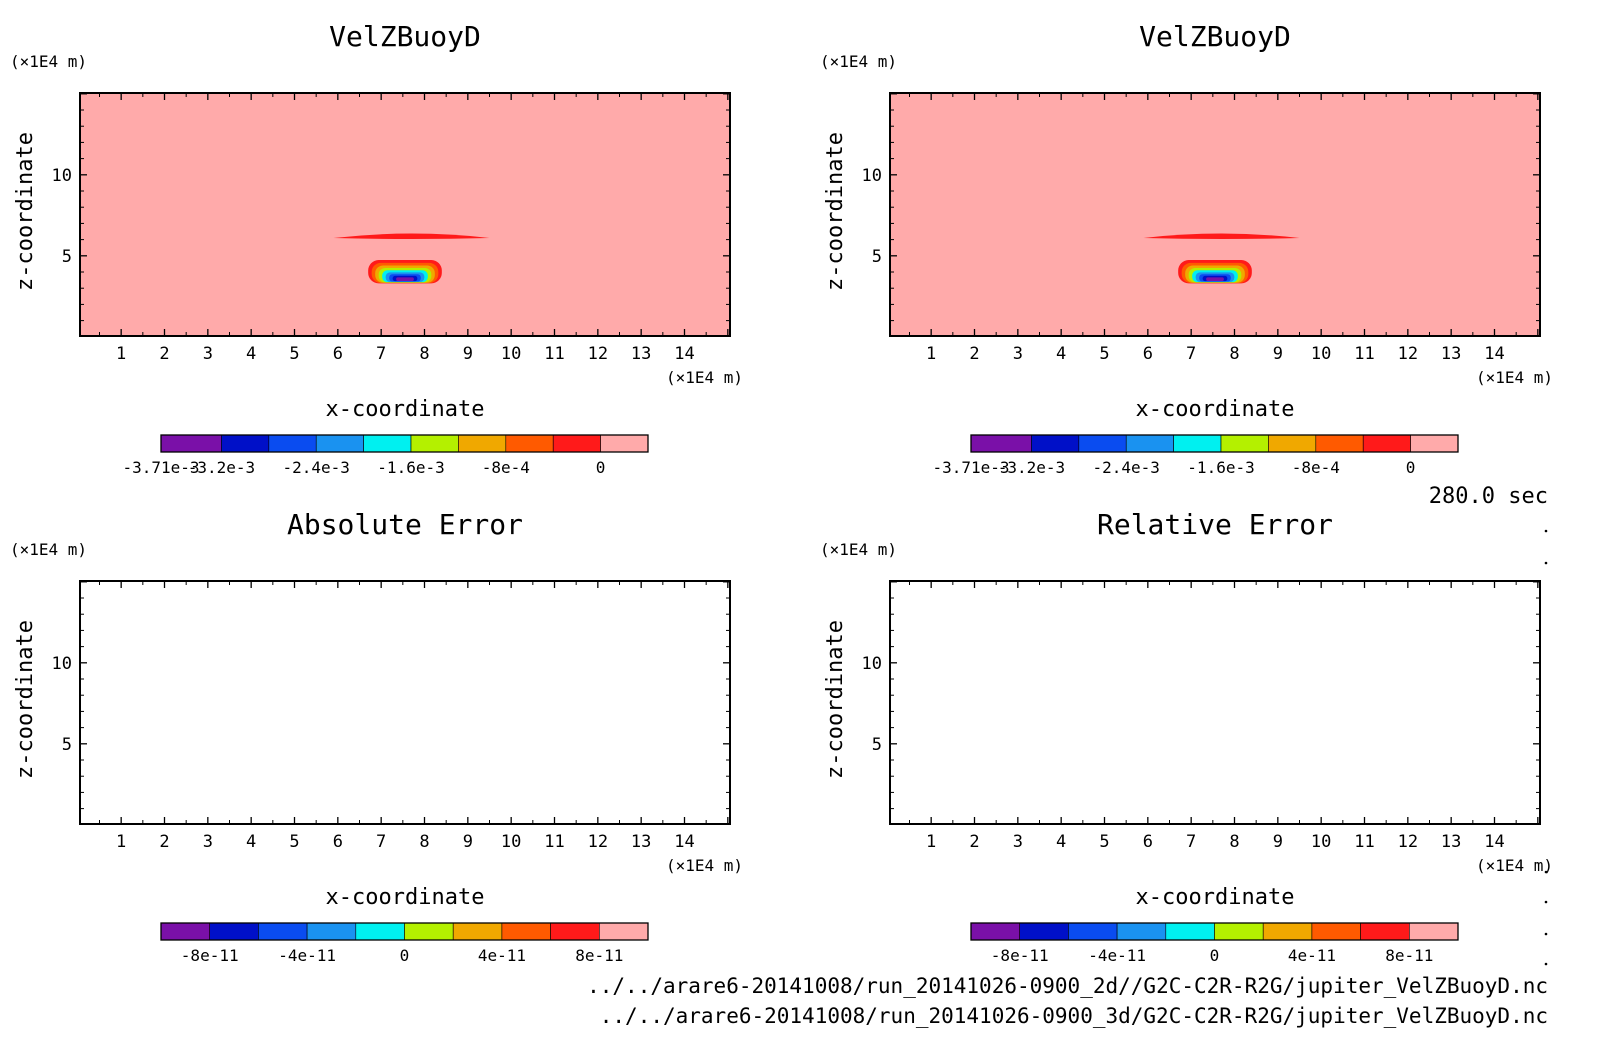 This screenshot has width=1604, height=1054. I want to click on chart-title: VelZBuoyD, so click(405, 36).